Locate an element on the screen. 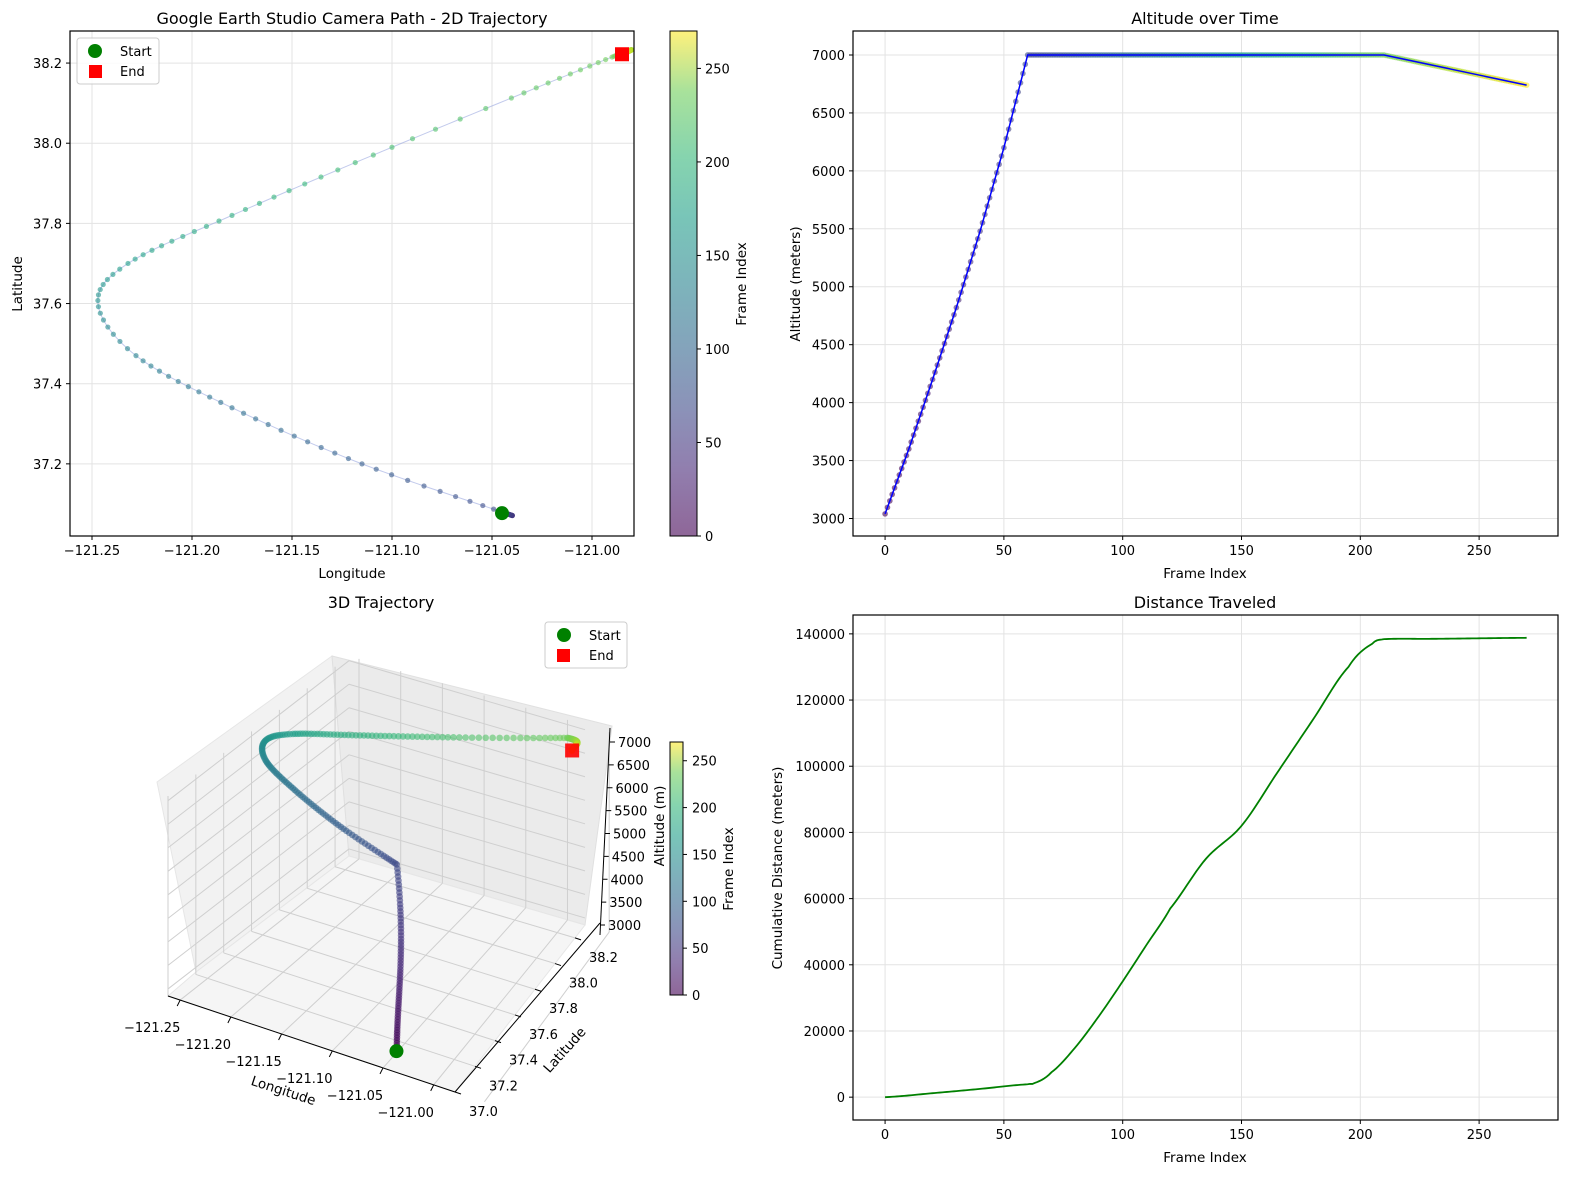 The width and height of the screenshot is (1589, 1189). tick-label-z: 3000 is located at coordinates (624, 926).